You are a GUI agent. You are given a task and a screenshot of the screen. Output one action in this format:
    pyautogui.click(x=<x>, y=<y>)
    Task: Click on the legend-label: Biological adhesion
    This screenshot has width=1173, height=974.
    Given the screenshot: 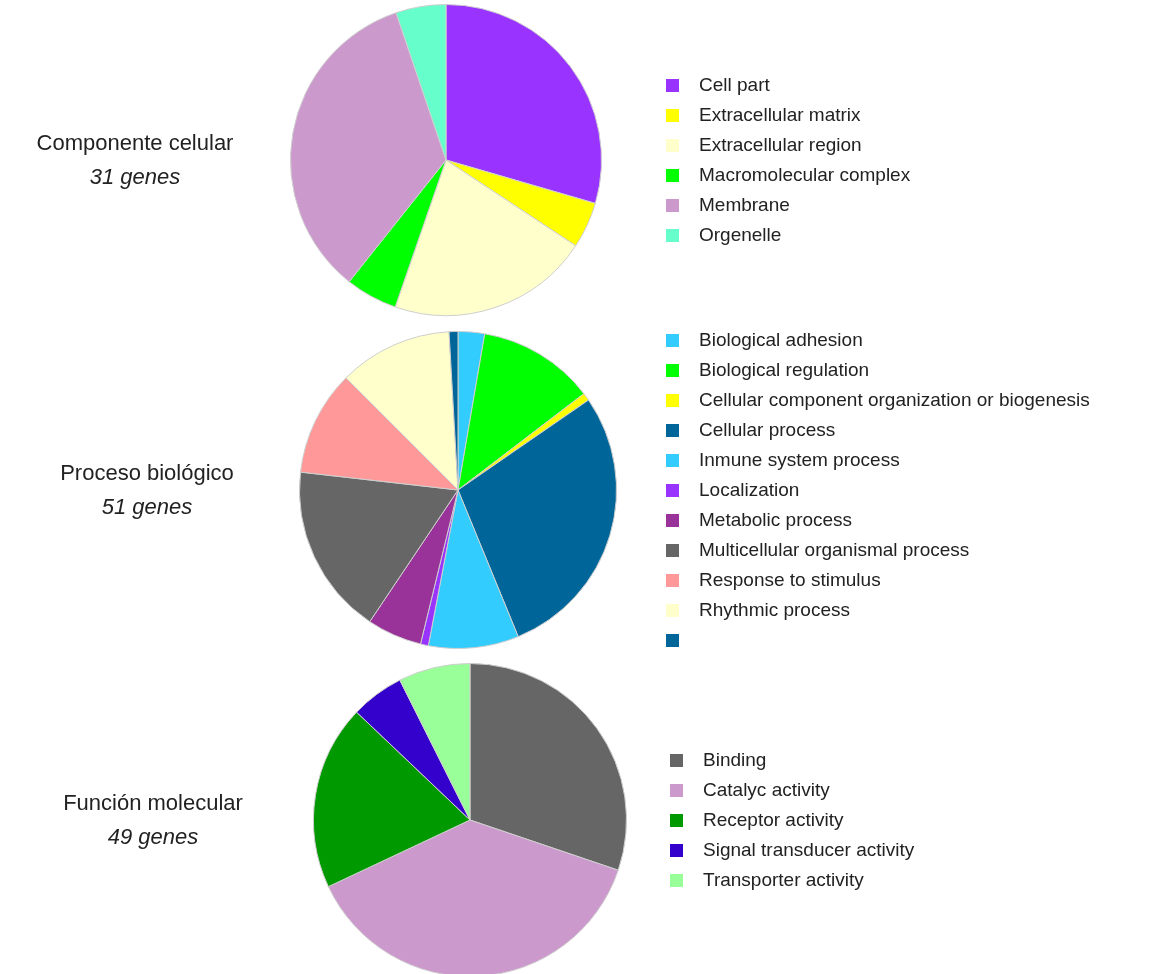 What is the action you would take?
    pyautogui.click(x=781, y=340)
    